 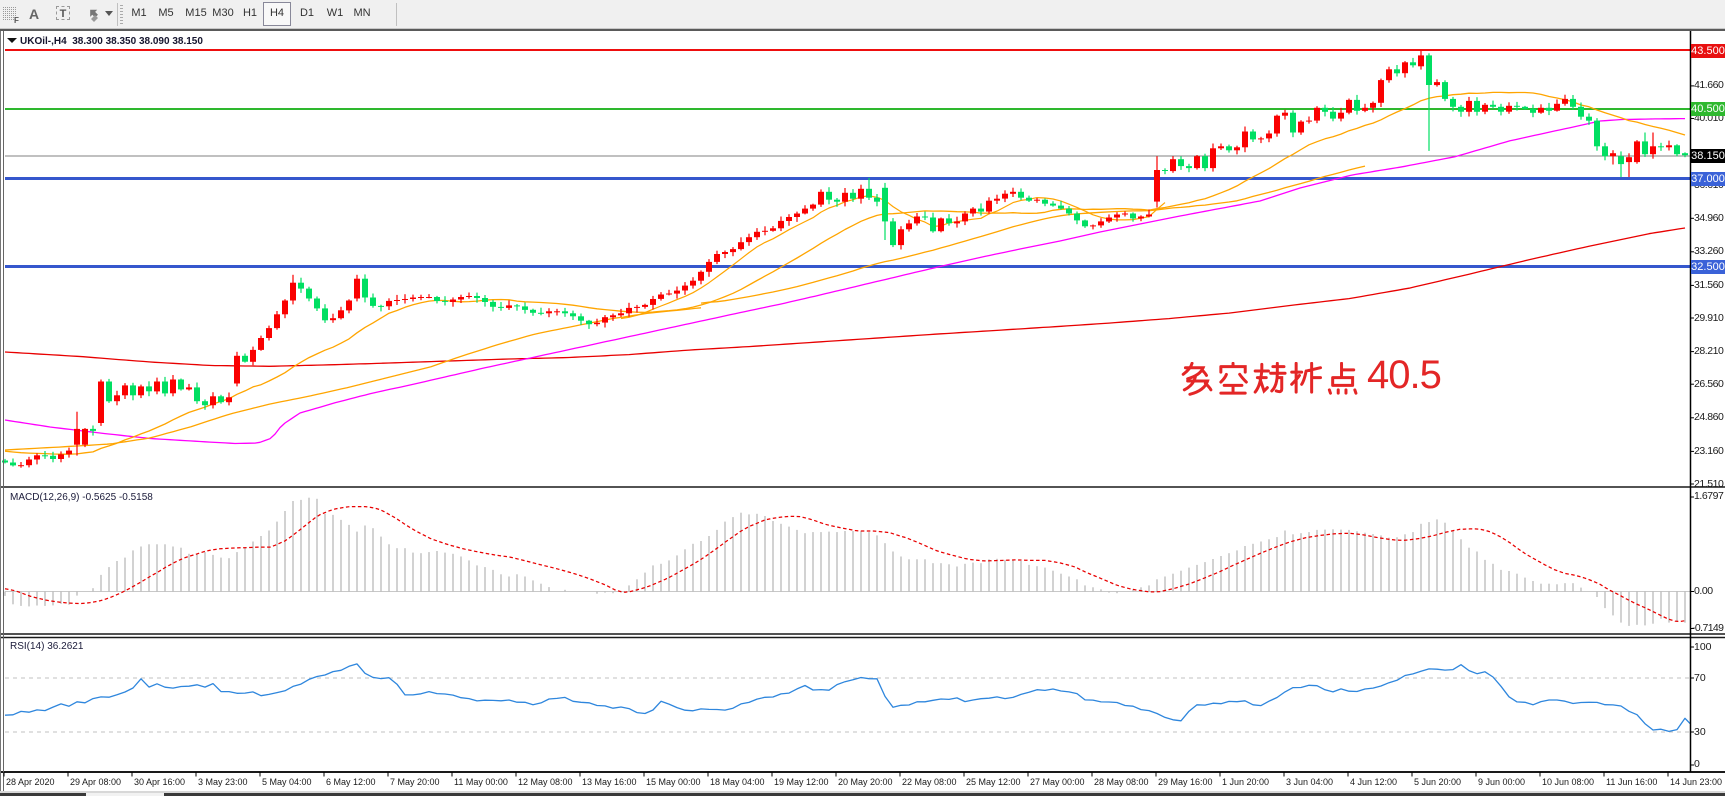 I want to click on svg-text: F, so click(x=16, y=20).